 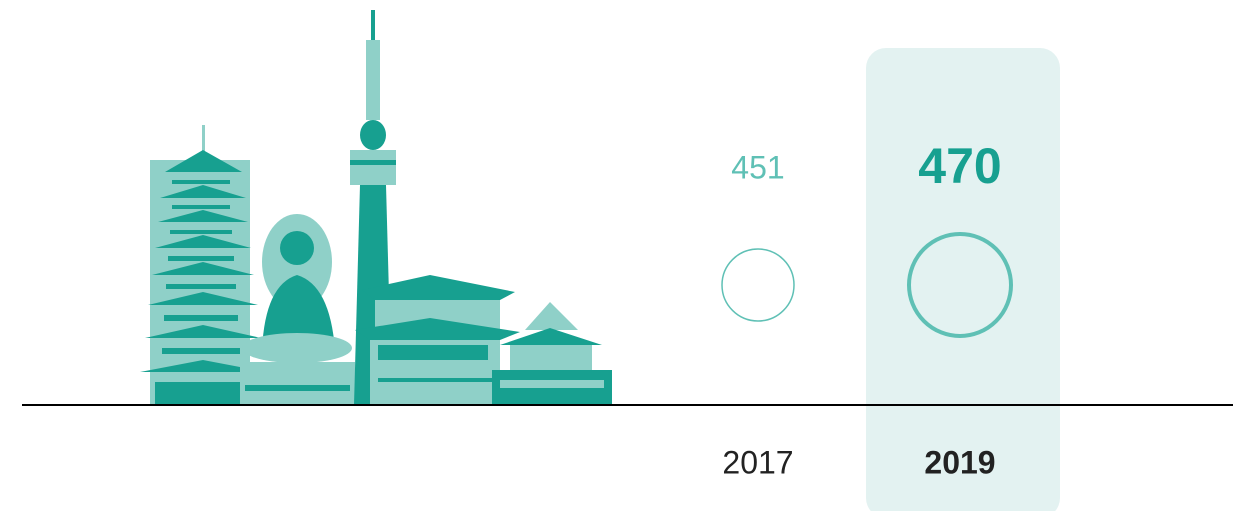 What do you see at coordinates (757, 167) in the screenshot?
I see `value-label: 451` at bounding box center [757, 167].